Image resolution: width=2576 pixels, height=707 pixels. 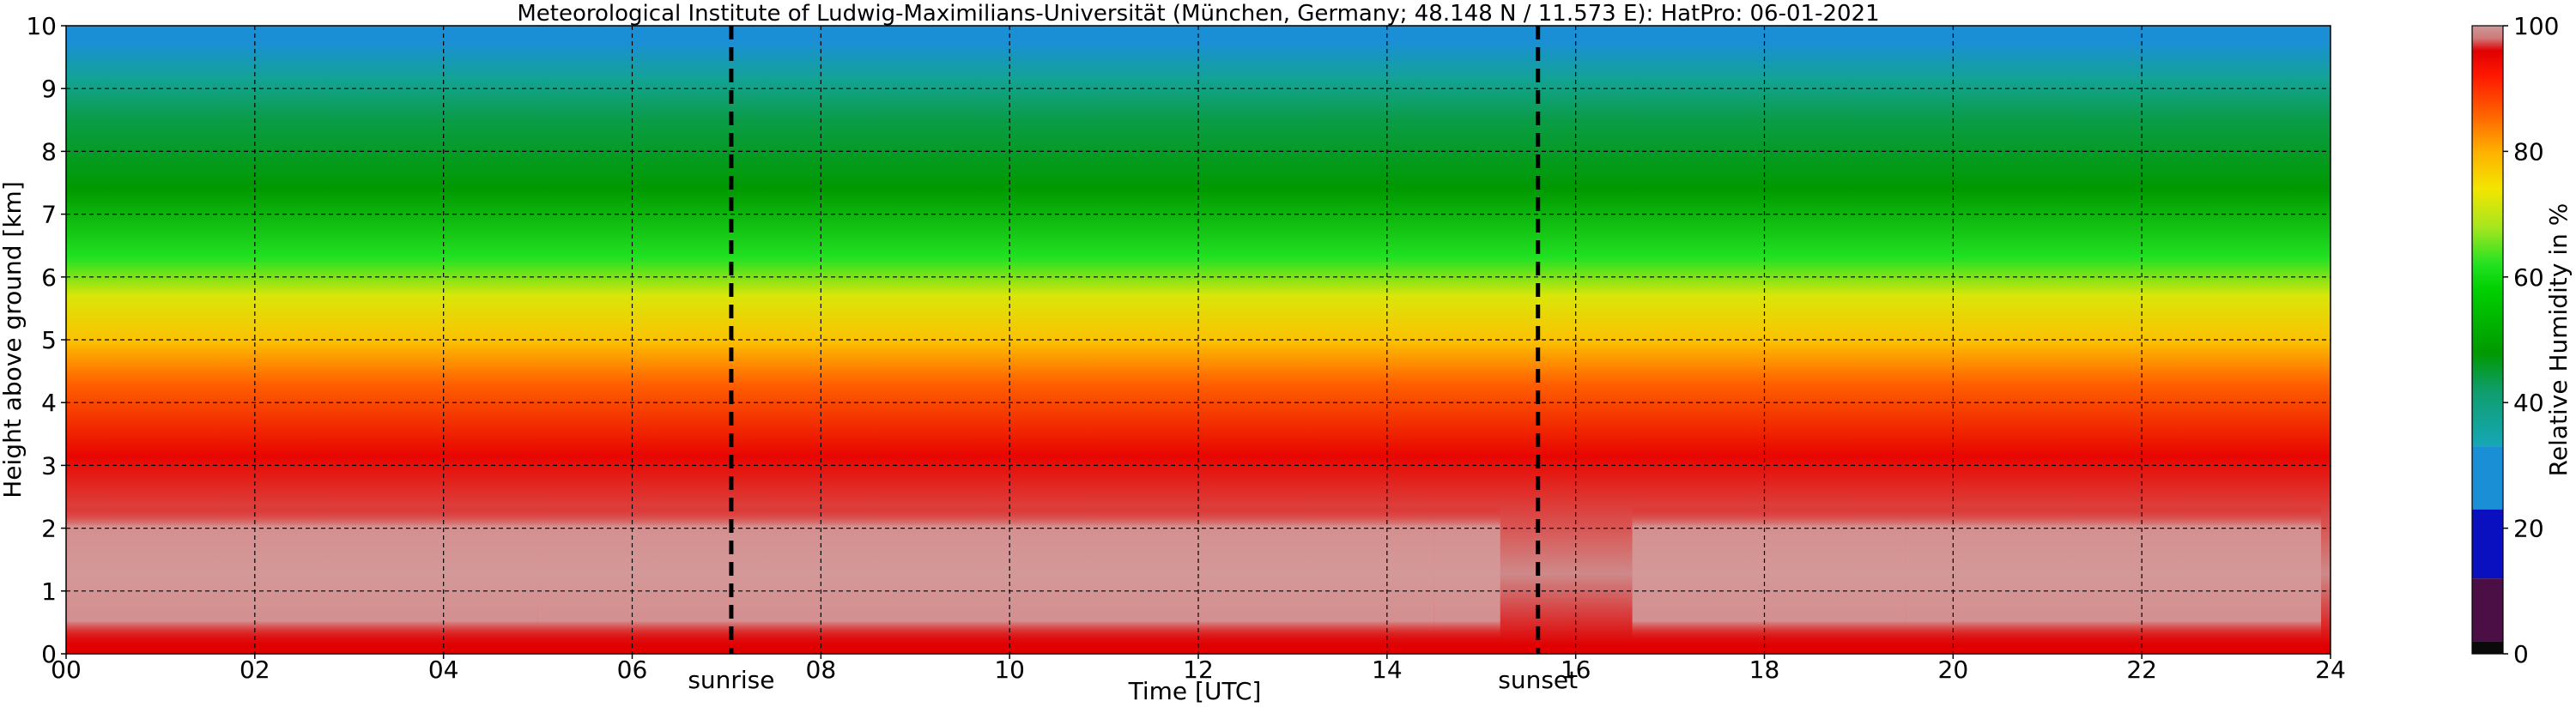 What do you see at coordinates (2521, 654) in the screenshot?
I see `colorbar-tick-label: 0` at bounding box center [2521, 654].